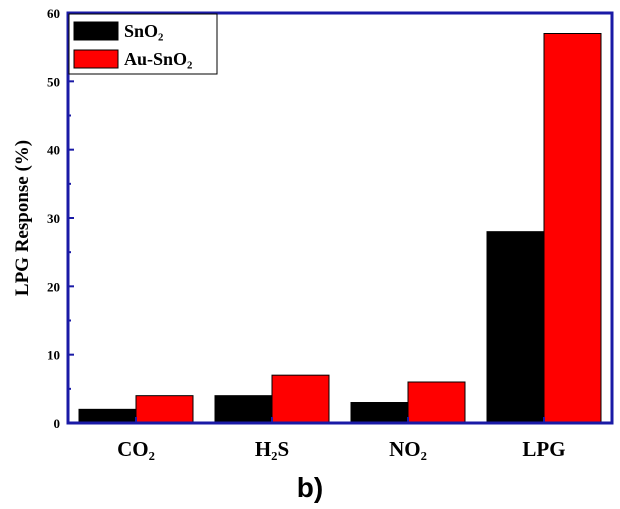  I want to click on y-tick-label: 20, so click(53, 286).